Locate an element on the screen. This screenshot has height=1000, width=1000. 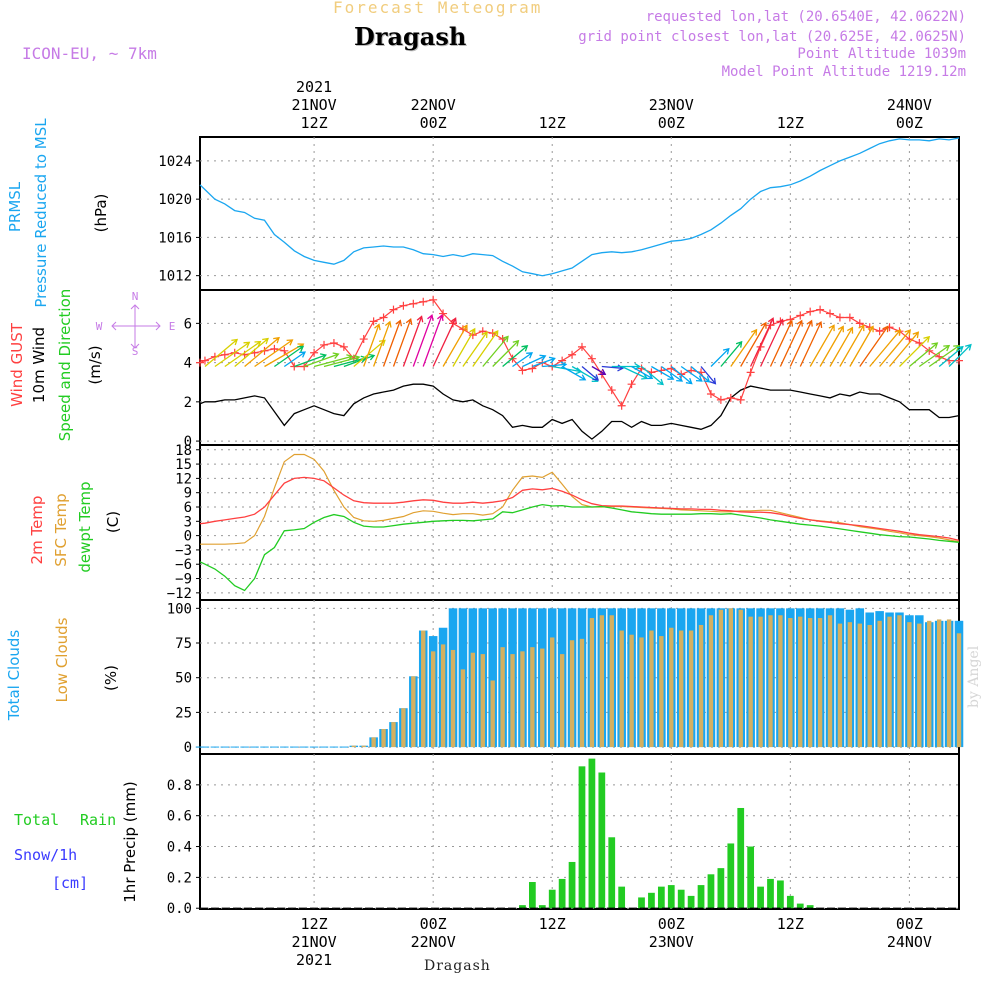
bottom-axis-date-label: 22NOV is located at coordinates (433, 942).